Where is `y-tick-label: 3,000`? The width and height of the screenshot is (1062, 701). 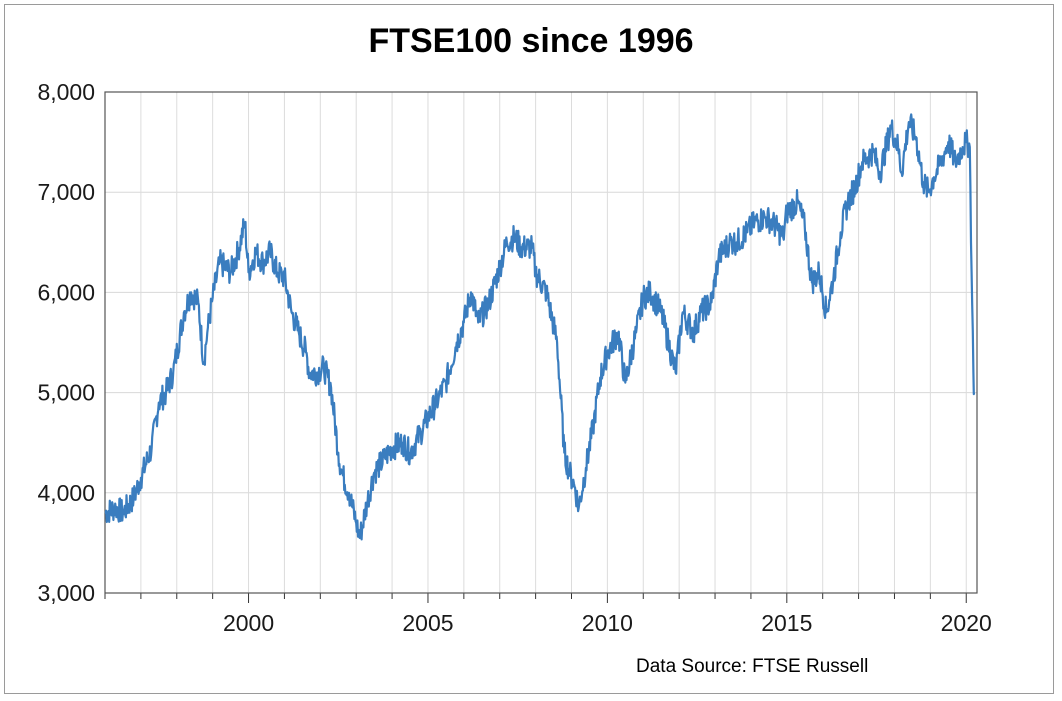 y-tick-label: 3,000 is located at coordinates (66, 593).